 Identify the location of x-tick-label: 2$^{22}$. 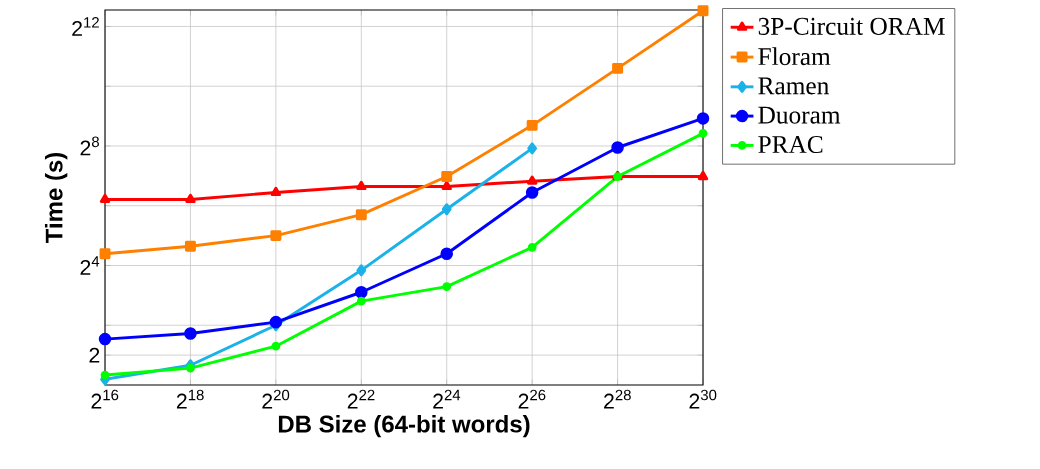
(361, 399).